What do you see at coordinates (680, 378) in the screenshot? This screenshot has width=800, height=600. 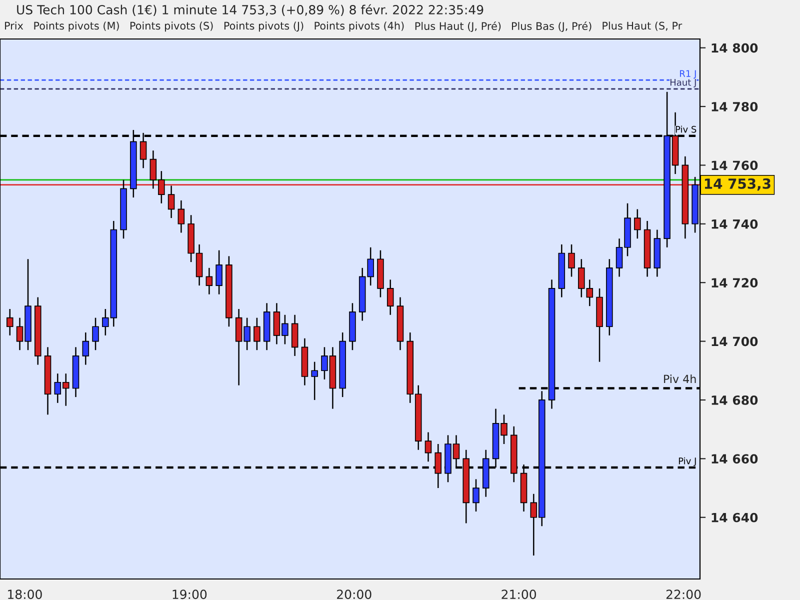 I see `series-label: Piv 4h` at bounding box center [680, 378].